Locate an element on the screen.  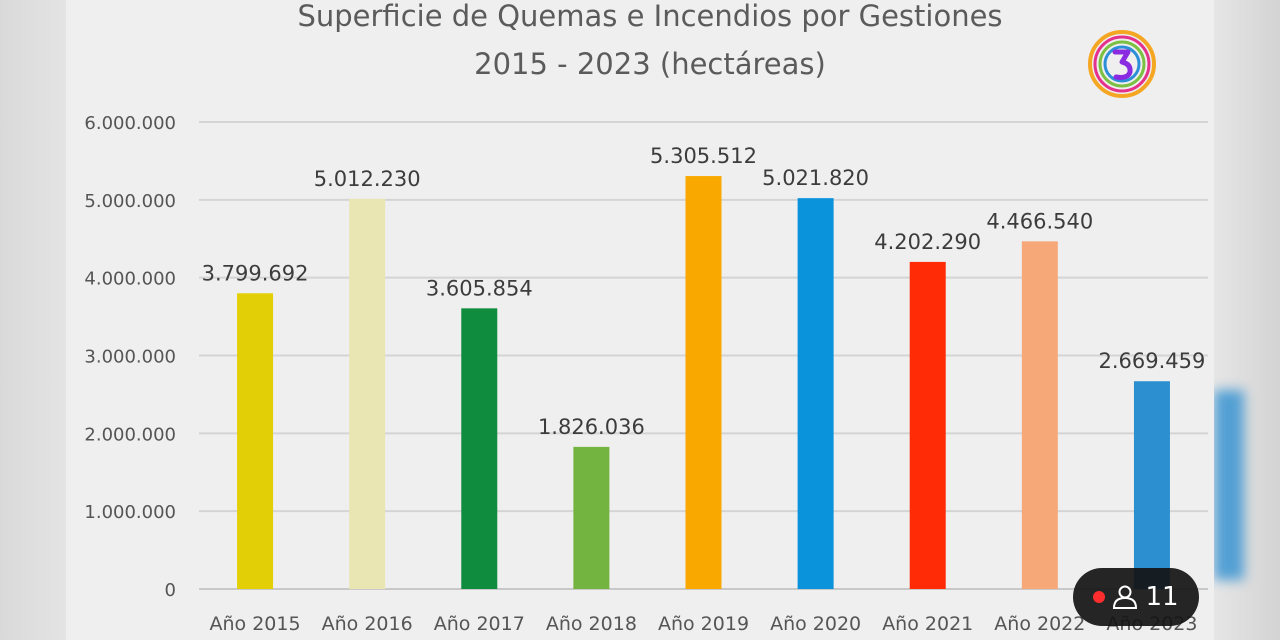
x-tick-label: Año 2019 is located at coordinates (703, 624).